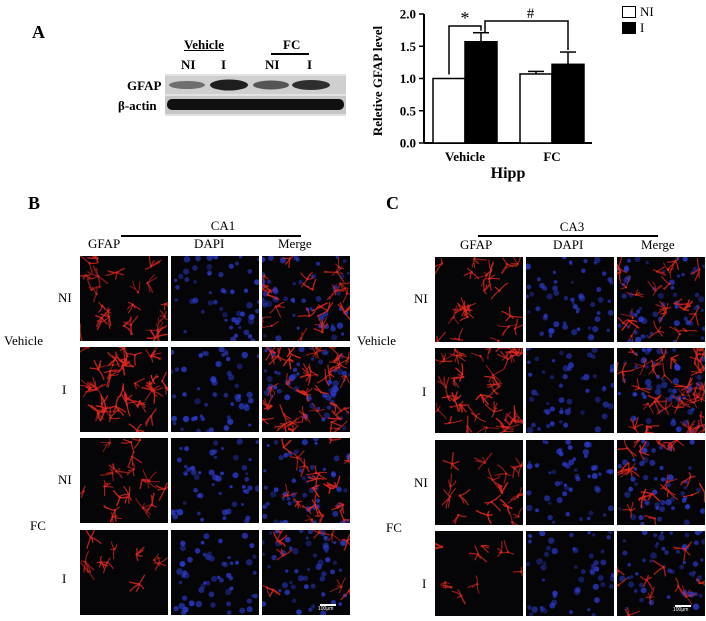 Image resolution: width=706 pixels, height=621 pixels. Describe the element at coordinates (465, 156) in the screenshot. I see `x-category-label: Vehicle` at that location.